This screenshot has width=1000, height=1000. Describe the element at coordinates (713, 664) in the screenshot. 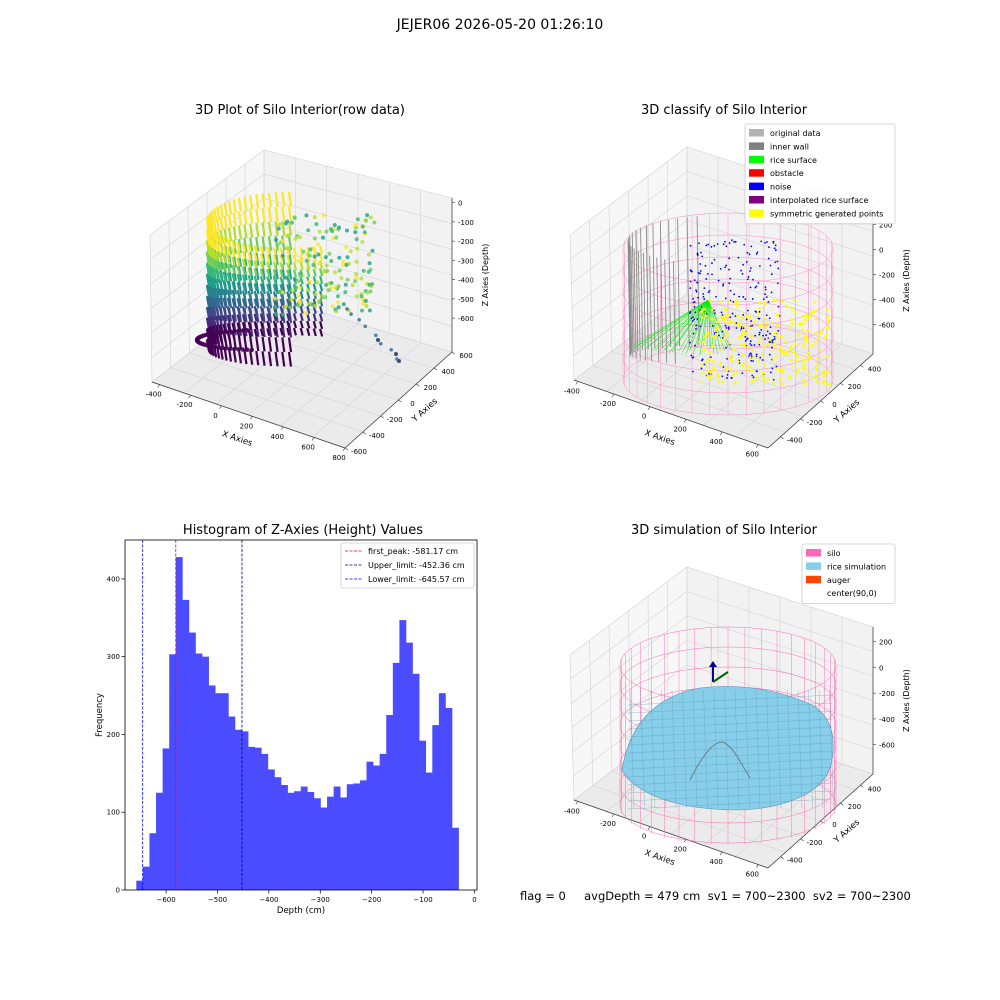

I see `auger-arrow` at that location.